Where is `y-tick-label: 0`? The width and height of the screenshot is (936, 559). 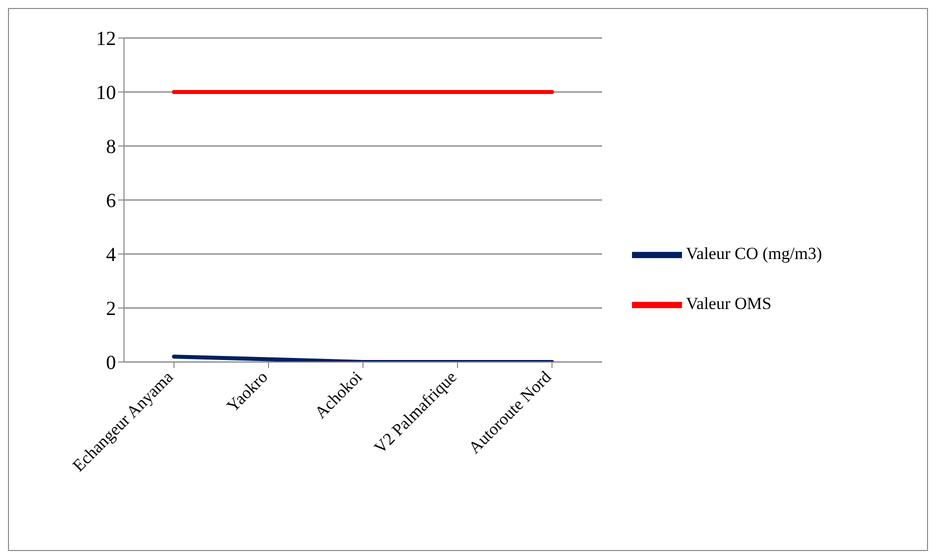
y-tick-label: 0 is located at coordinates (111, 363).